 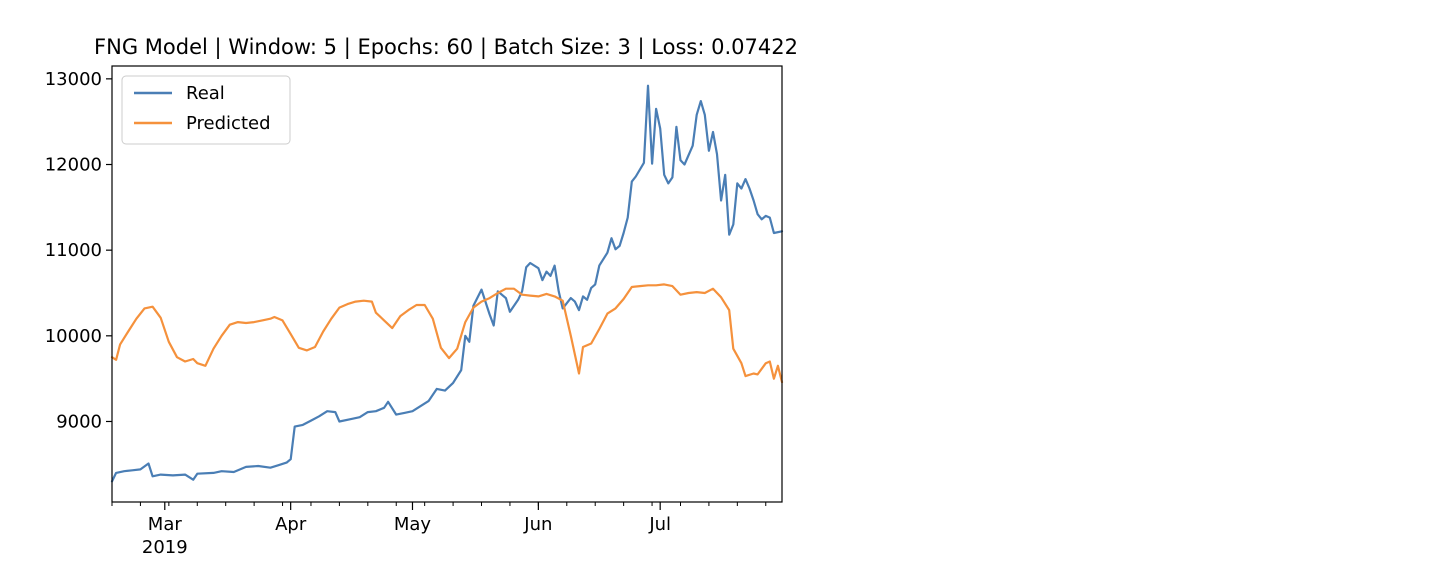 What do you see at coordinates (73, 250) in the screenshot?
I see `y-tick-label: 11000` at bounding box center [73, 250].